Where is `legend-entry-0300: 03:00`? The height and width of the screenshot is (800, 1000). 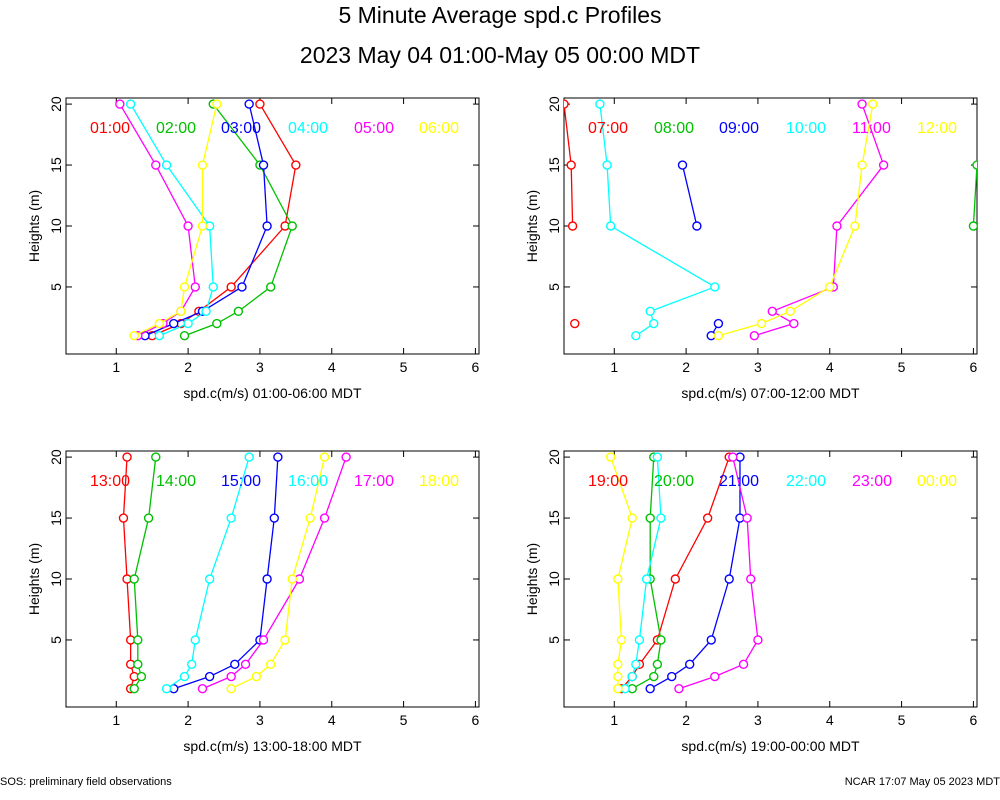 legend-entry-0300: 03:00 is located at coordinates (241, 128).